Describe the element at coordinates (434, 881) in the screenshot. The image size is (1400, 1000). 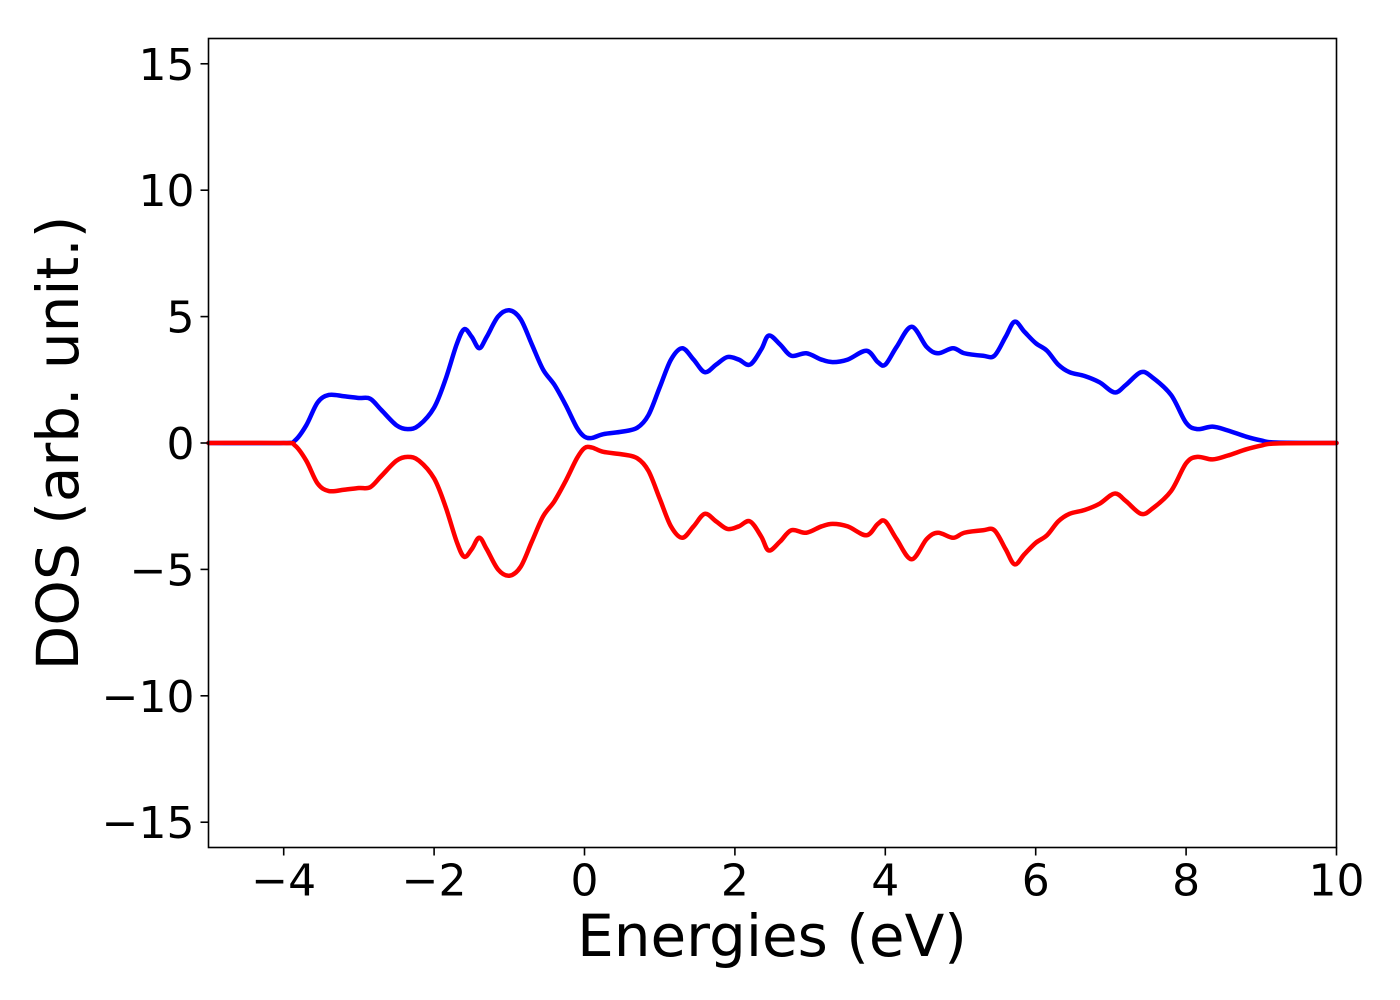
I see `x-tick-label: −2` at that location.